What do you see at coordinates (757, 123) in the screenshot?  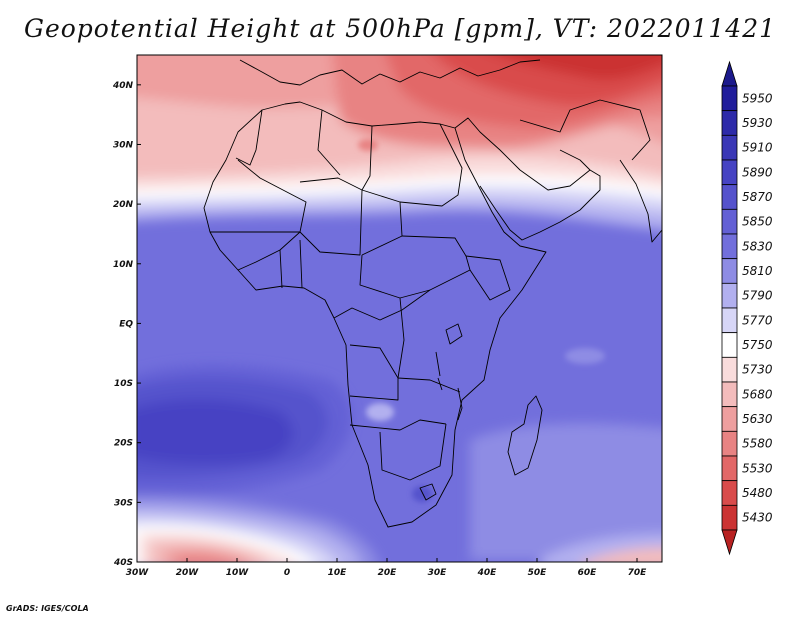 I see `colorbar-label: 5930` at bounding box center [757, 123].